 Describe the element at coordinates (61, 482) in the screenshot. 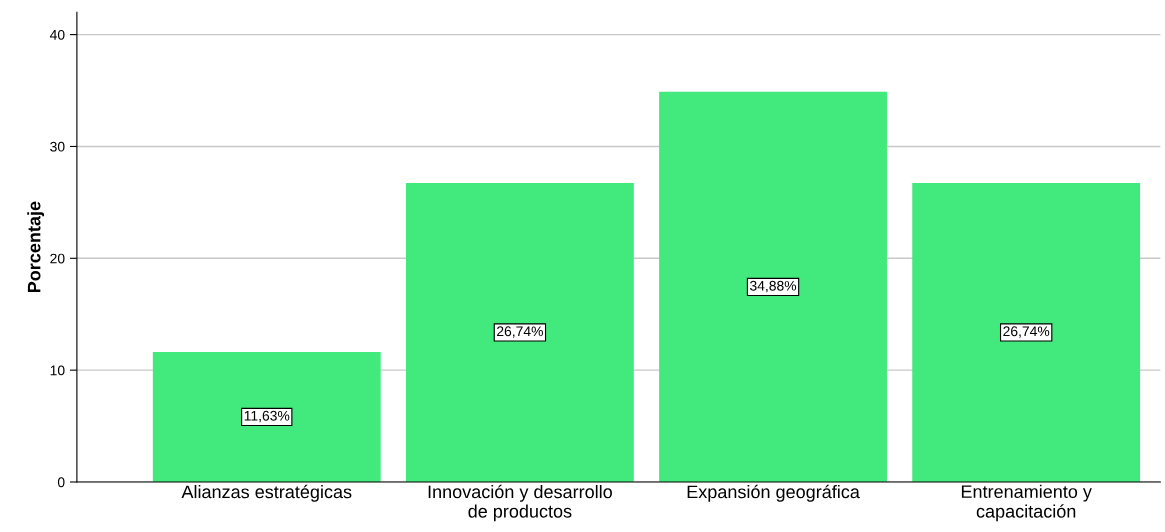

I see `y-tick-label: 0` at that location.